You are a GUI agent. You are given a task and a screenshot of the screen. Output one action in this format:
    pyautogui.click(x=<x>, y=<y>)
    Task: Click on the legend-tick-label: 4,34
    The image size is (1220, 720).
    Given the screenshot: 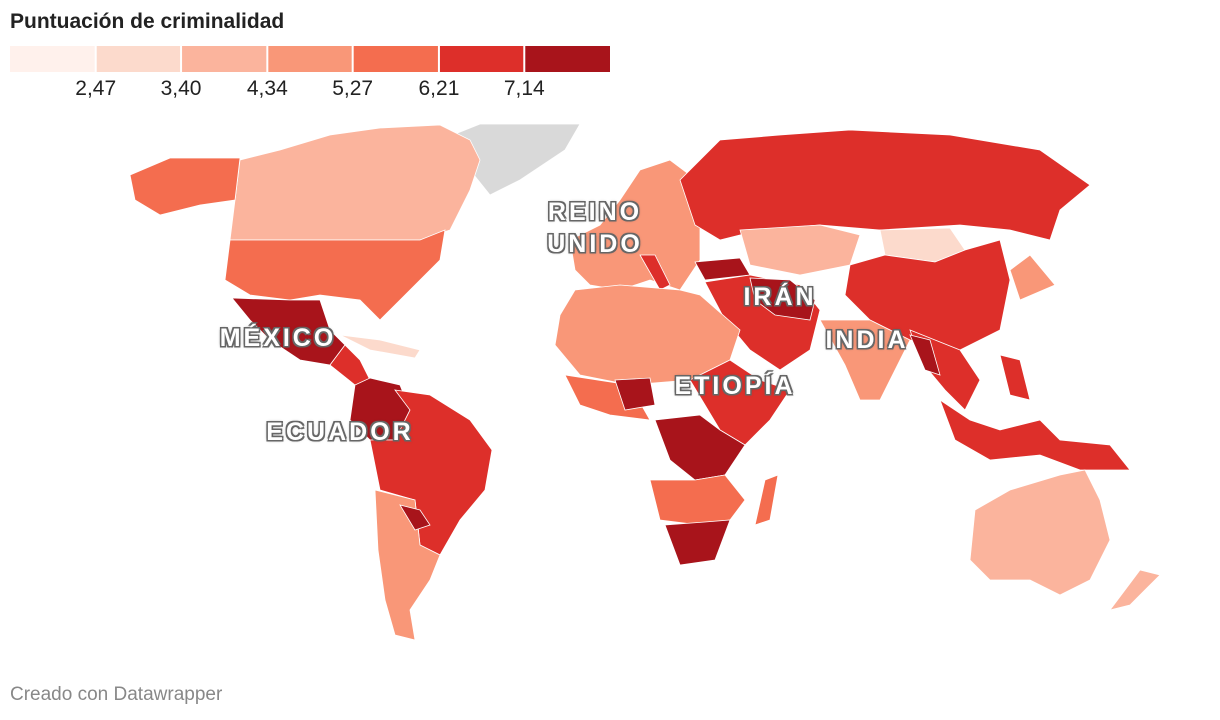 What is the action you would take?
    pyautogui.click(x=267, y=88)
    